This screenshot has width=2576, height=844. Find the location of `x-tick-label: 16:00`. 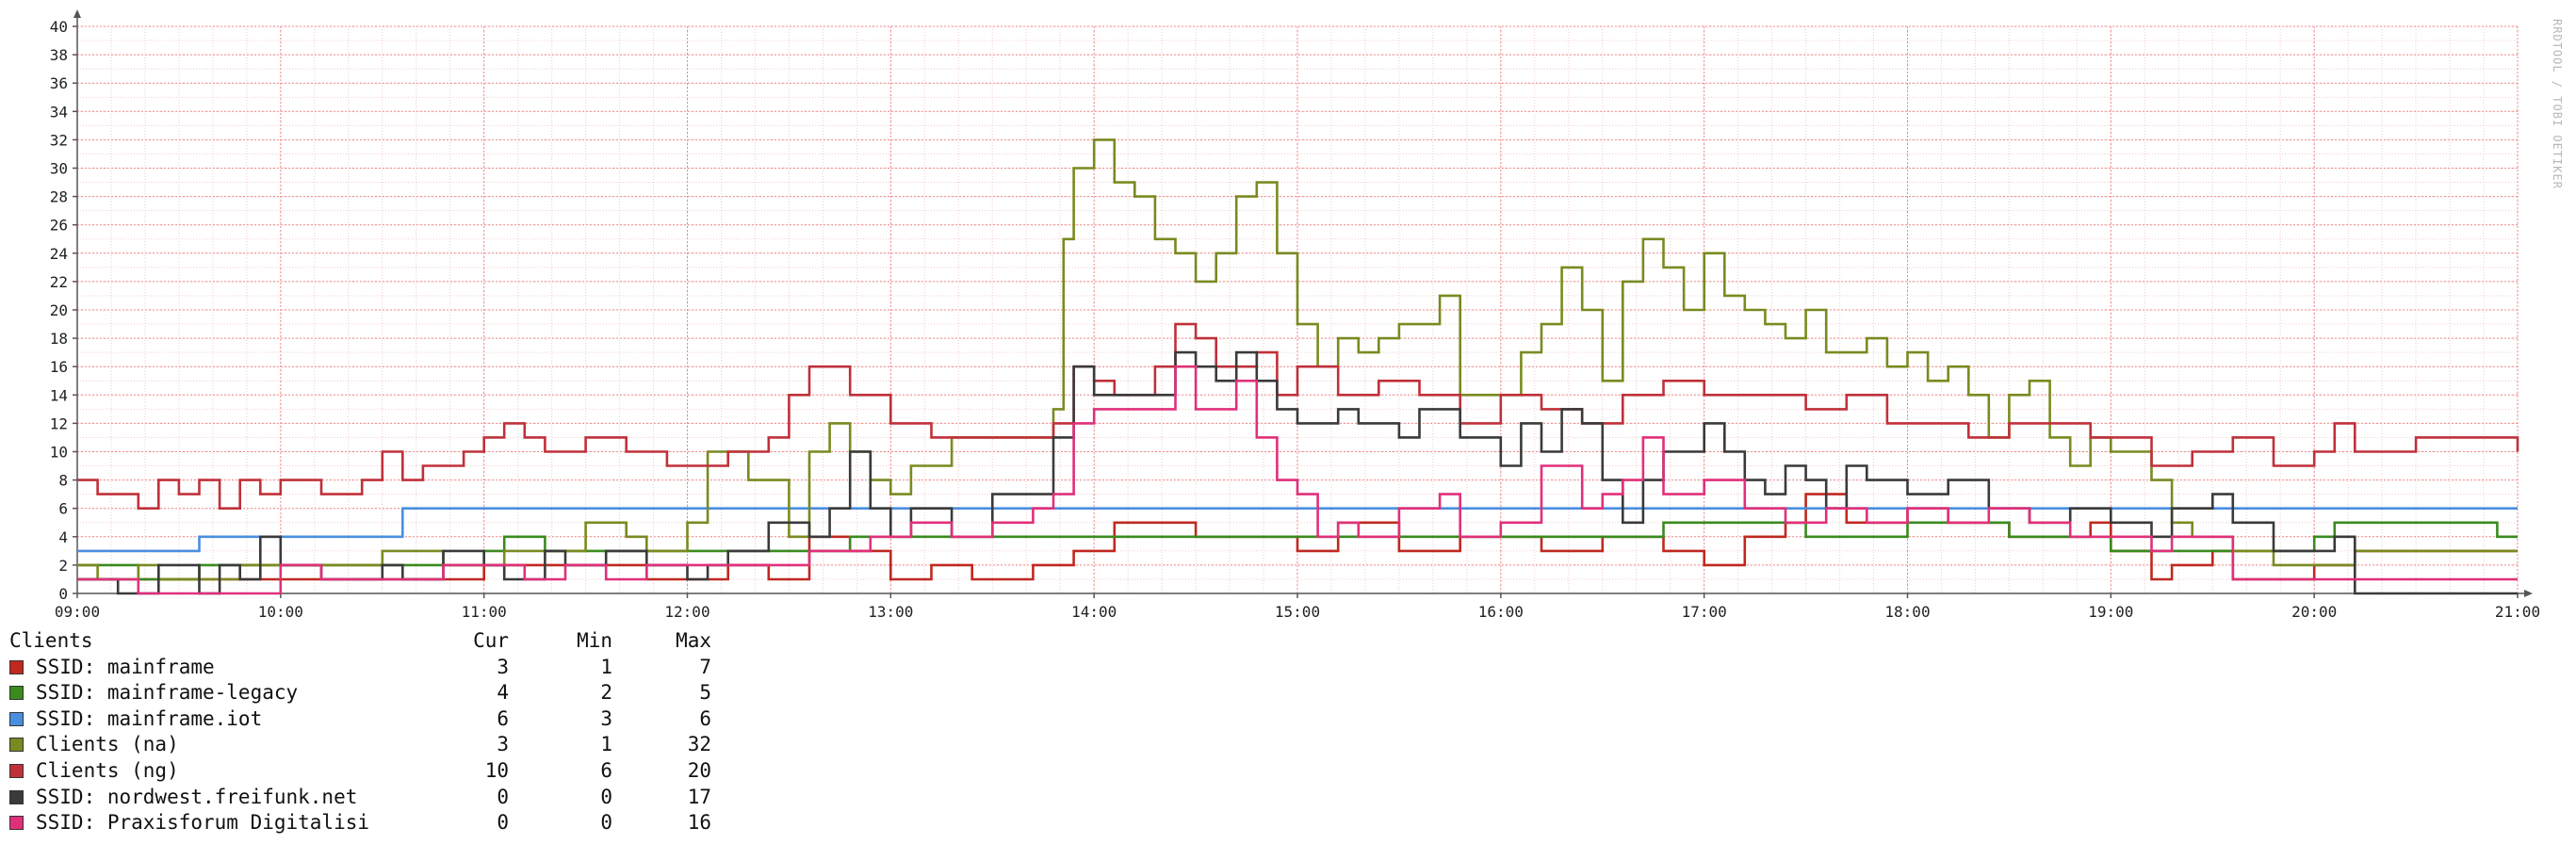

x-tick-label: 16:00 is located at coordinates (1501, 612).